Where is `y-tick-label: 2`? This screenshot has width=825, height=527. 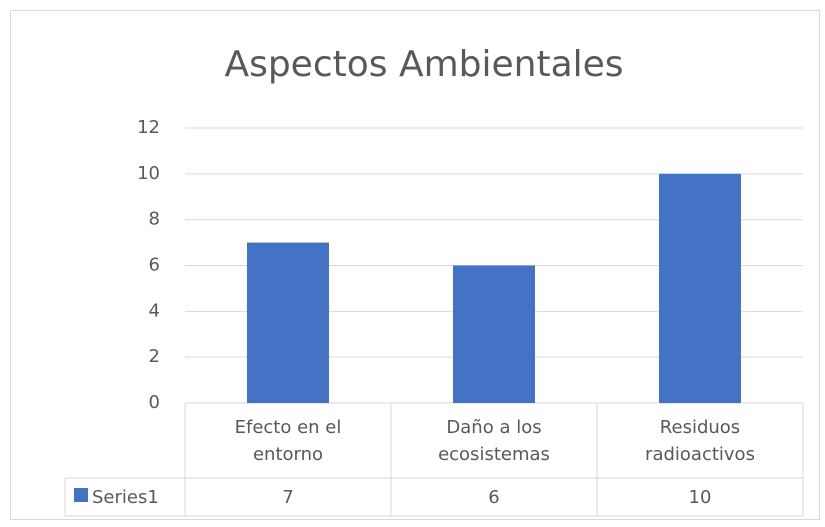 y-tick-label: 2 is located at coordinates (154, 356).